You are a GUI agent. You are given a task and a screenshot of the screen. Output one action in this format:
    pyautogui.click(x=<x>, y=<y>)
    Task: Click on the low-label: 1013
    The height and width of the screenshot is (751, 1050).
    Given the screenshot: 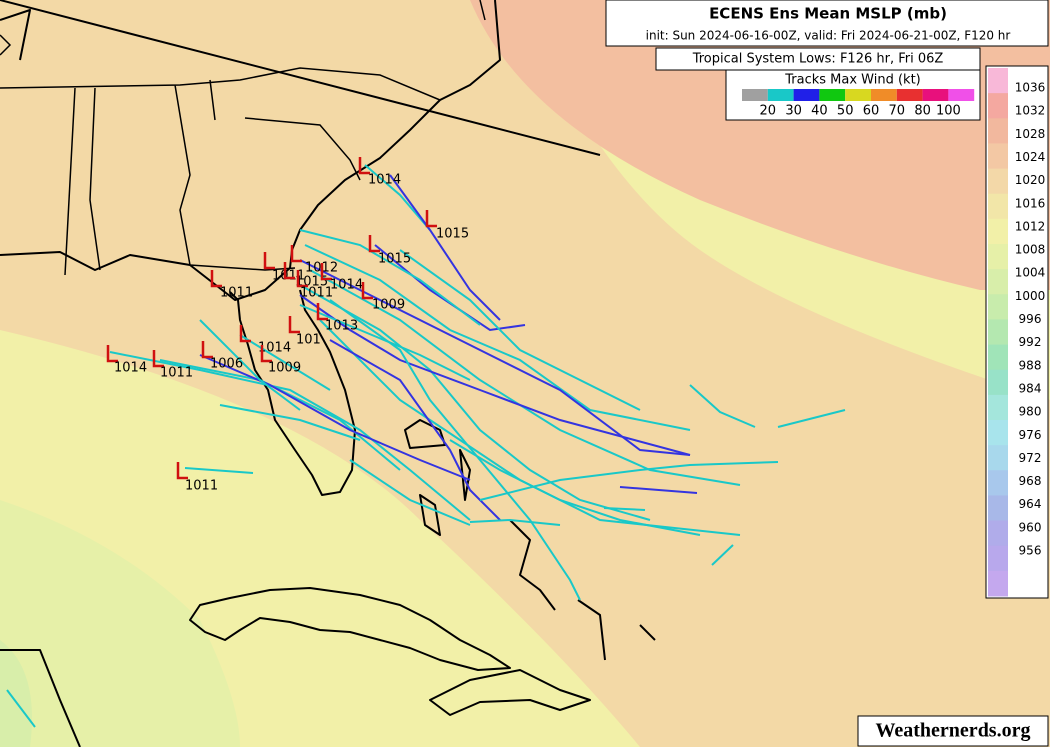 What is the action you would take?
    pyautogui.click(x=341, y=326)
    